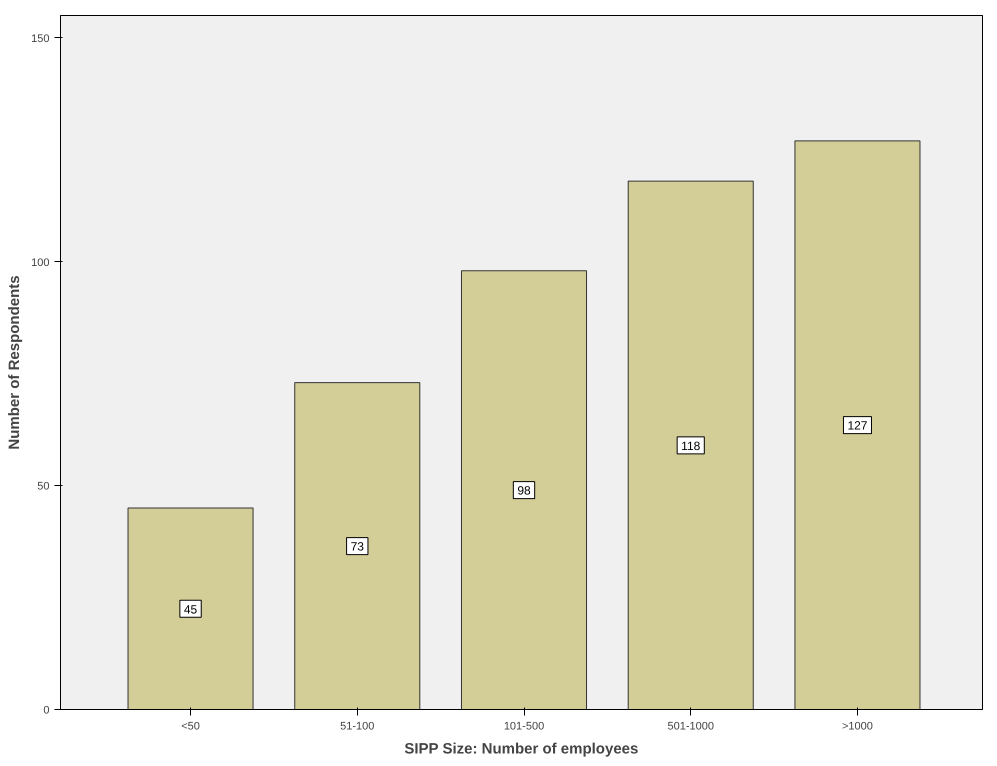 The image size is (997, 766). Describe the element at coordinates (524, 726) in the screenshot. I see `x-tick-label: 101-500` at that location.